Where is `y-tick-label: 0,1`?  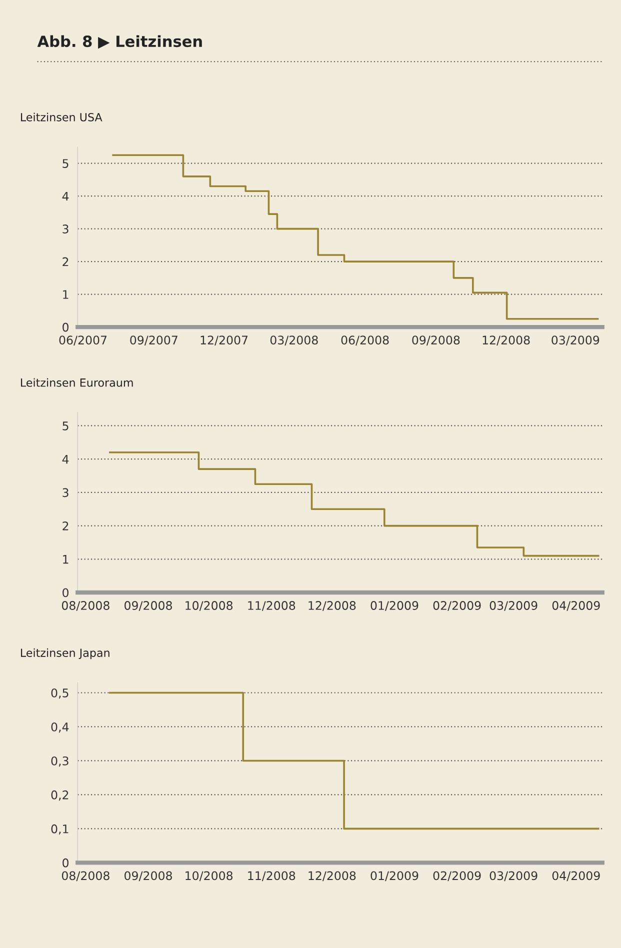 y-tick-label: 0,1 is located at coordinates (59, 829).